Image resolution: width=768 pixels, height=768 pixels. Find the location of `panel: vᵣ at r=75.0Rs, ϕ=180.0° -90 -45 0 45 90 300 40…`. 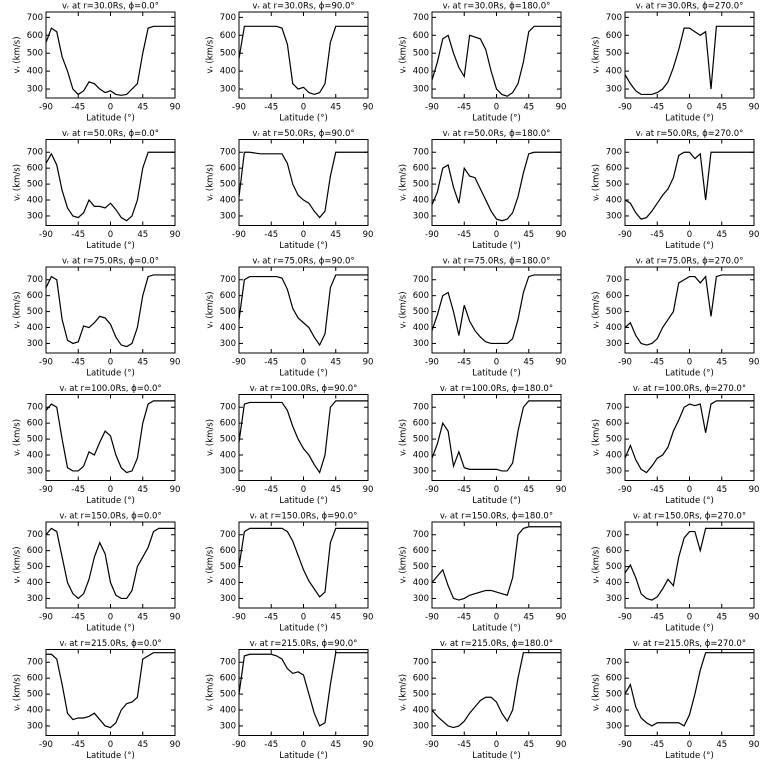

panel: vᵣ at r=75.0Rs, ϕ=180.0° -90 -45 0 45 90 300 40… is located at coordinates (483, 318).